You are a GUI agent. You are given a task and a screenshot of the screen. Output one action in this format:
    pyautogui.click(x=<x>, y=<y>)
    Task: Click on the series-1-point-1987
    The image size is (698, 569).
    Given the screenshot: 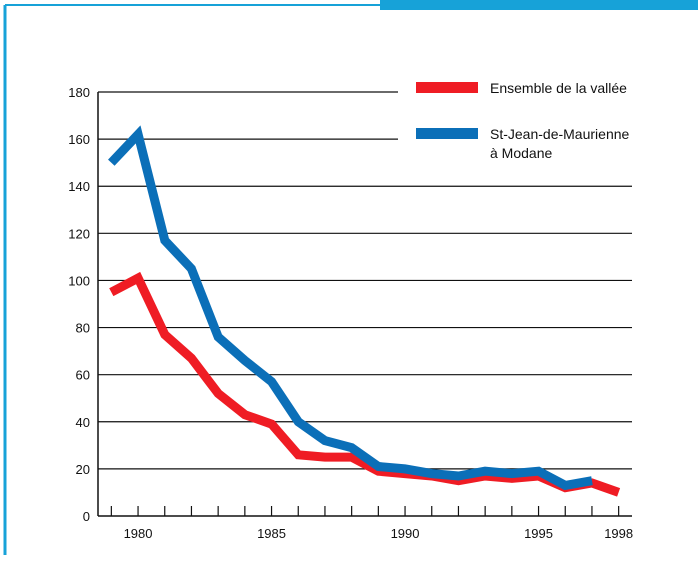 What is the action you would take?
    pyautogui.click(x=325, y=457)
    